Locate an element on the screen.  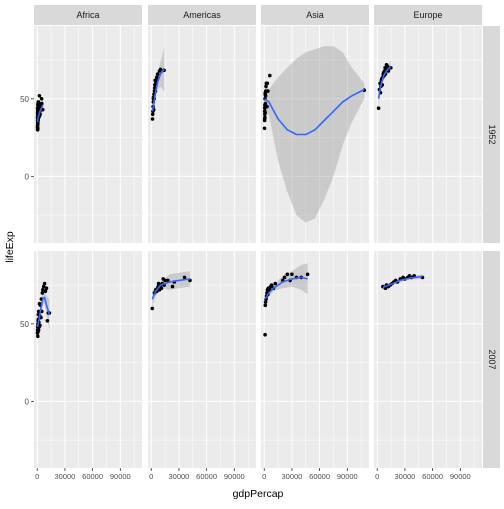
facet-strip-asia is located at coordinates (315, 15).